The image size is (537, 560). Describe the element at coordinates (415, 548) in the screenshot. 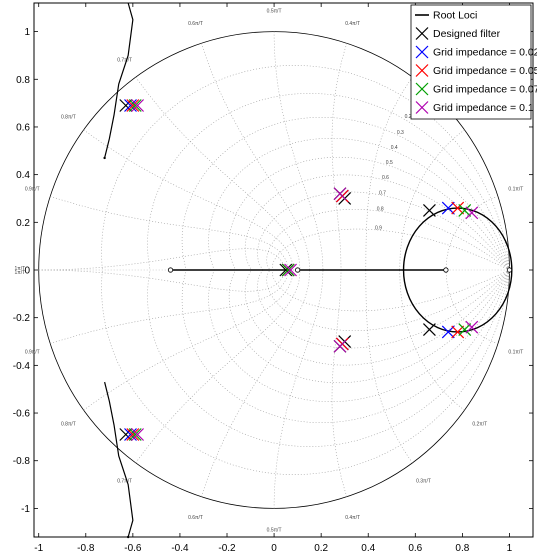

I see `x-tick-label: 0.6` at that location.